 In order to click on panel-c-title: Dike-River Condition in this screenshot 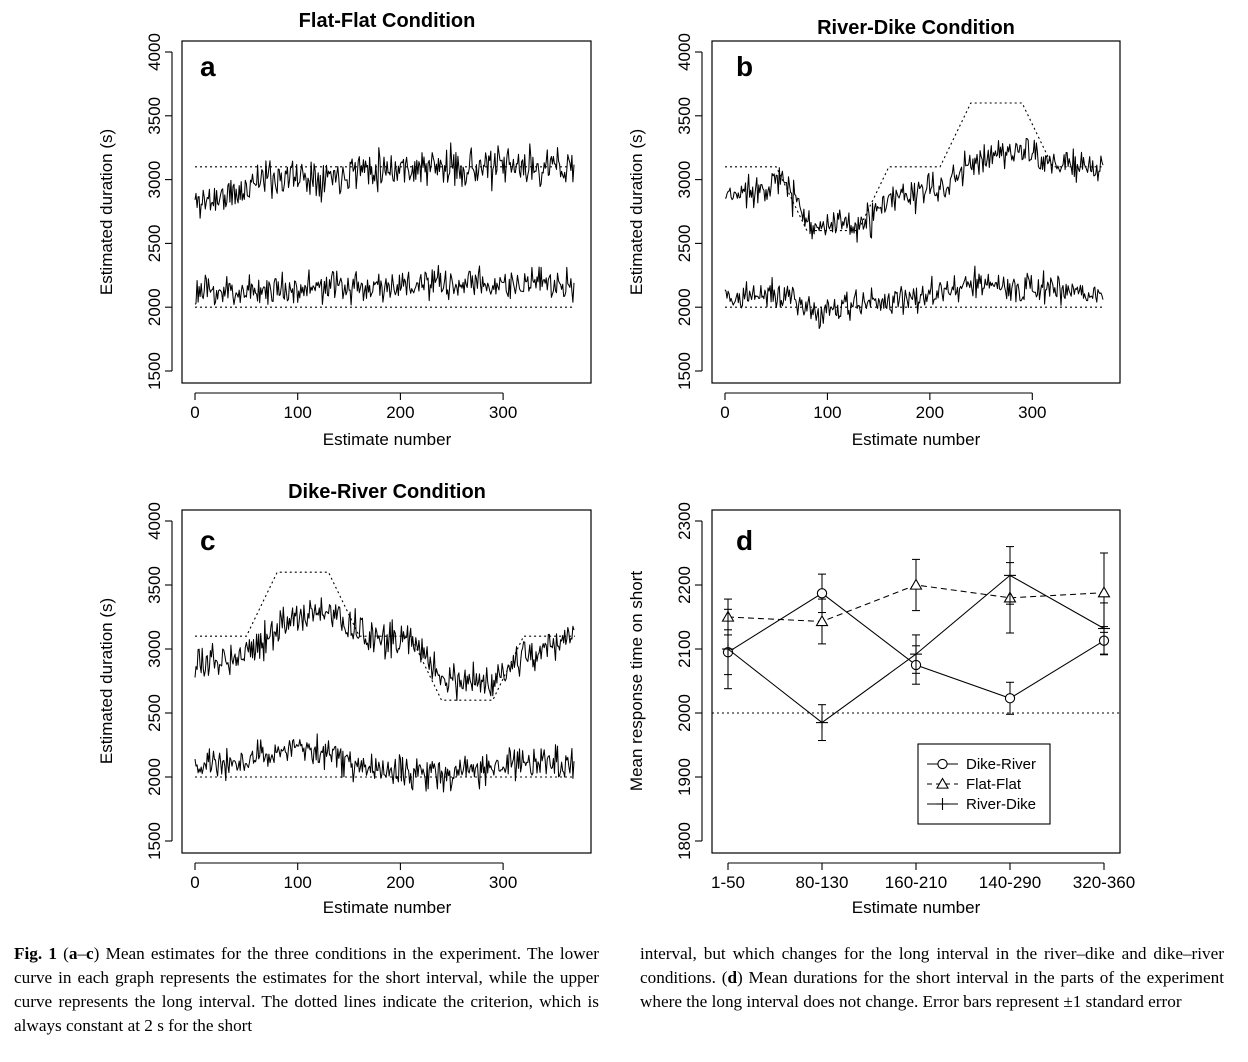, I will do `click(387, 492)`.